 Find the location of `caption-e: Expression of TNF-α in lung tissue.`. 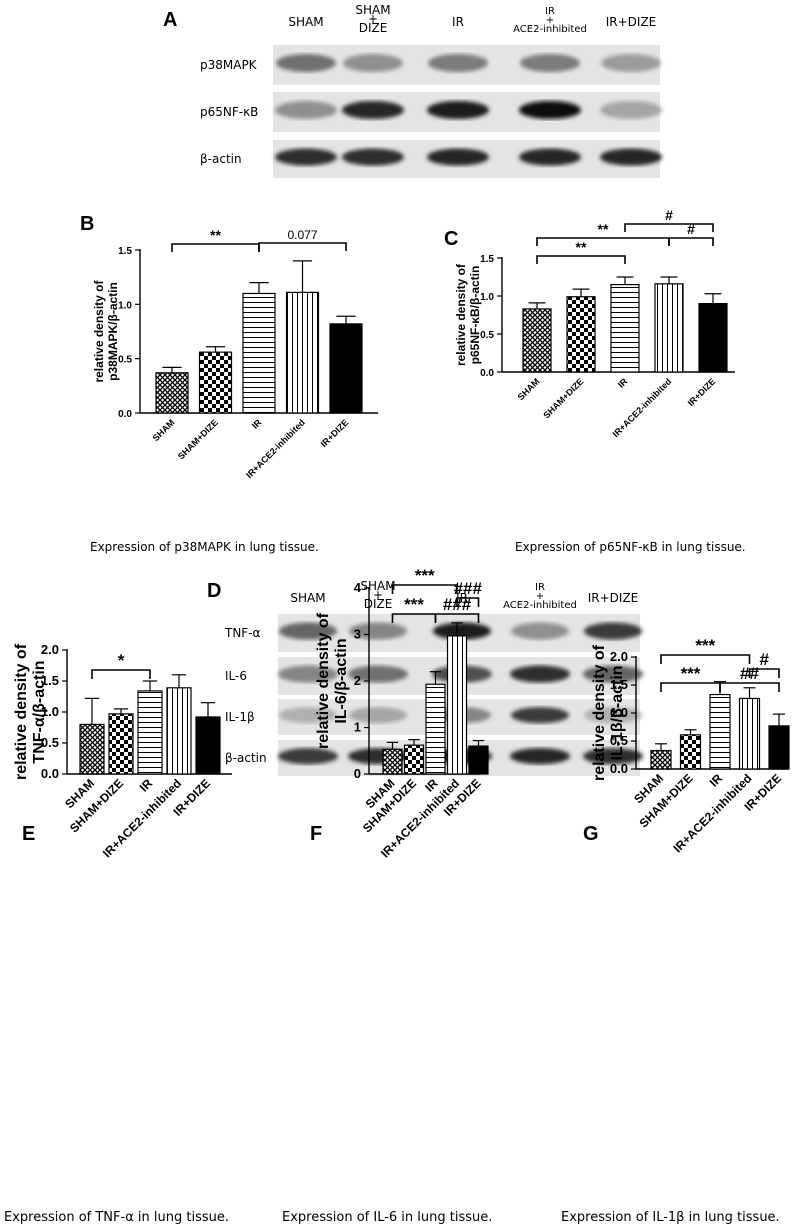

caption-e: Expression of TNF-α in lung tissue. is located at coordinates (116, 1217).